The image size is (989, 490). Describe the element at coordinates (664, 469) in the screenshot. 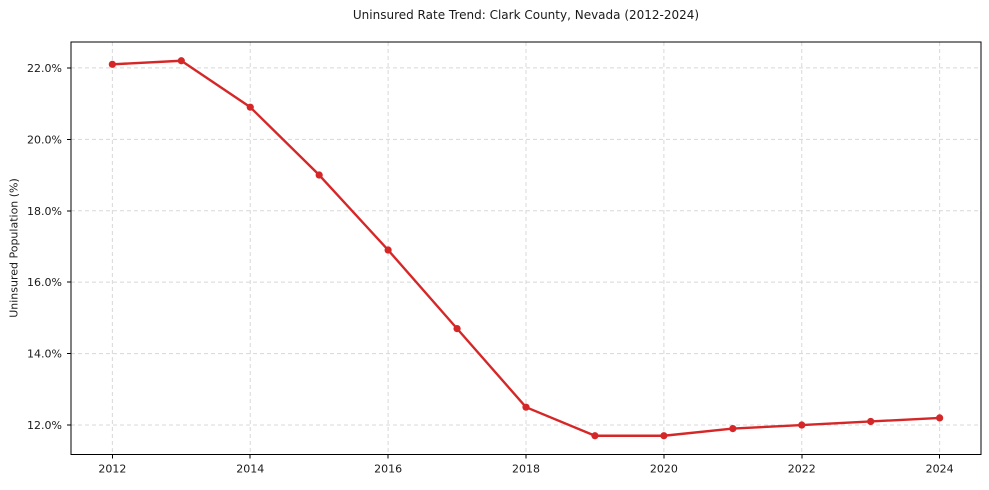

I see `x-tick-label: 2020` at that location.